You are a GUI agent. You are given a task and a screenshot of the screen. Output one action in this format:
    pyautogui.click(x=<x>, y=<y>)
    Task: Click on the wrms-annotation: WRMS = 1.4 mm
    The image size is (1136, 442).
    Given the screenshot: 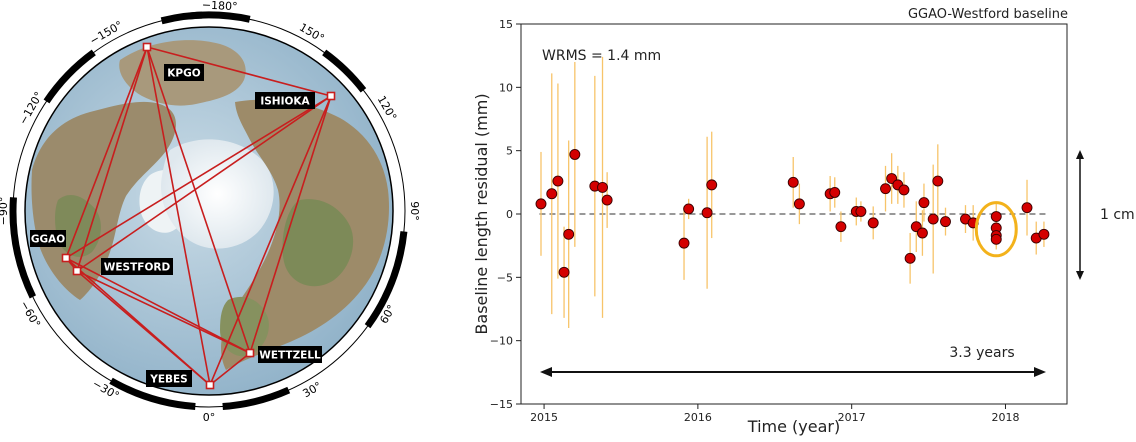 What is the action you would take?
    pyautogui.click(x=601, y=56)
    